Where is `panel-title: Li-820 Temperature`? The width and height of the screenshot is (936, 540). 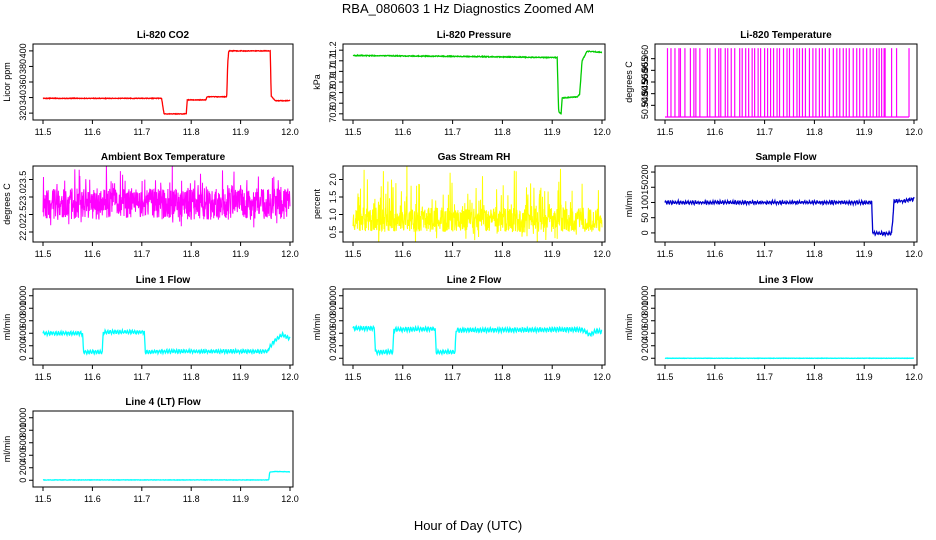
panel-title: Li-820 Temperature is located at coordinates (786, 35).